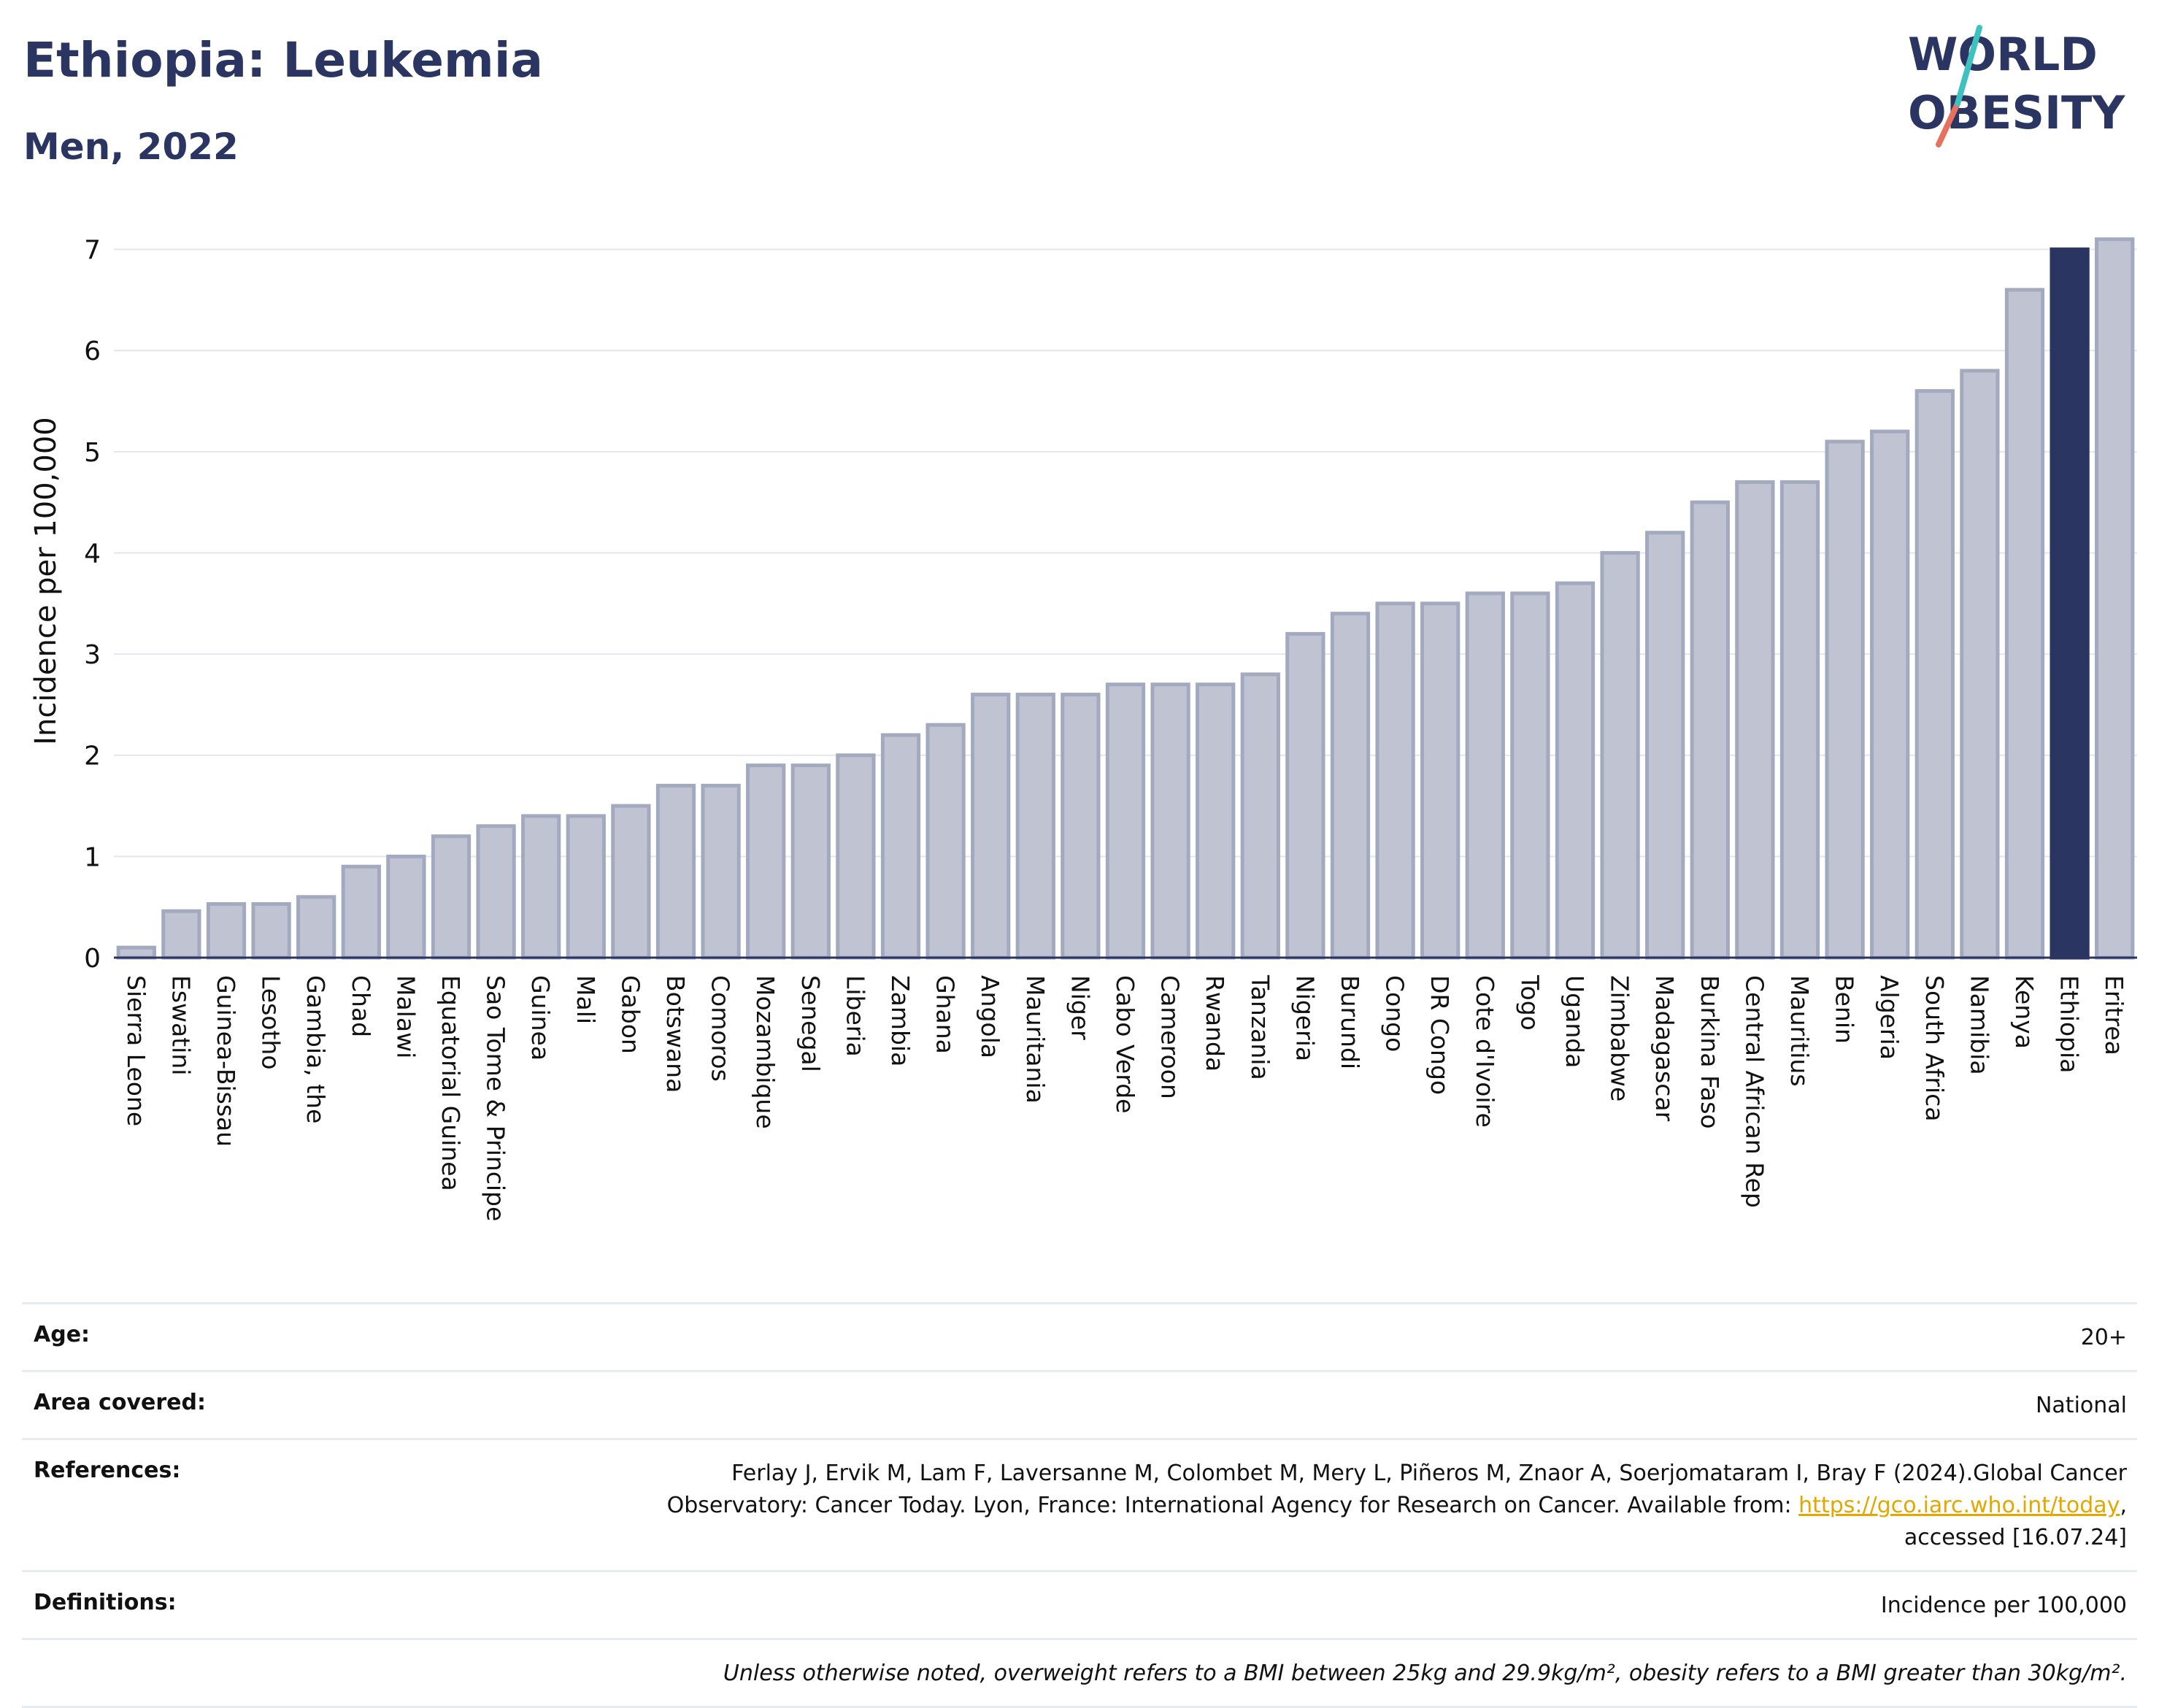  I want to click on y-tick-label: 5, so click(93, 453).